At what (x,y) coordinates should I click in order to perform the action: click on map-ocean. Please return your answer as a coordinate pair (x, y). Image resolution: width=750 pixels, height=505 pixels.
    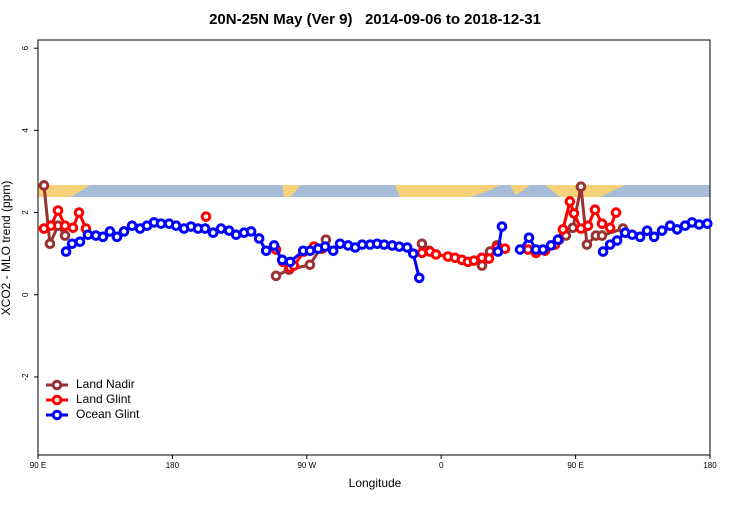
    Looking at the image, I should click on (374, 191).